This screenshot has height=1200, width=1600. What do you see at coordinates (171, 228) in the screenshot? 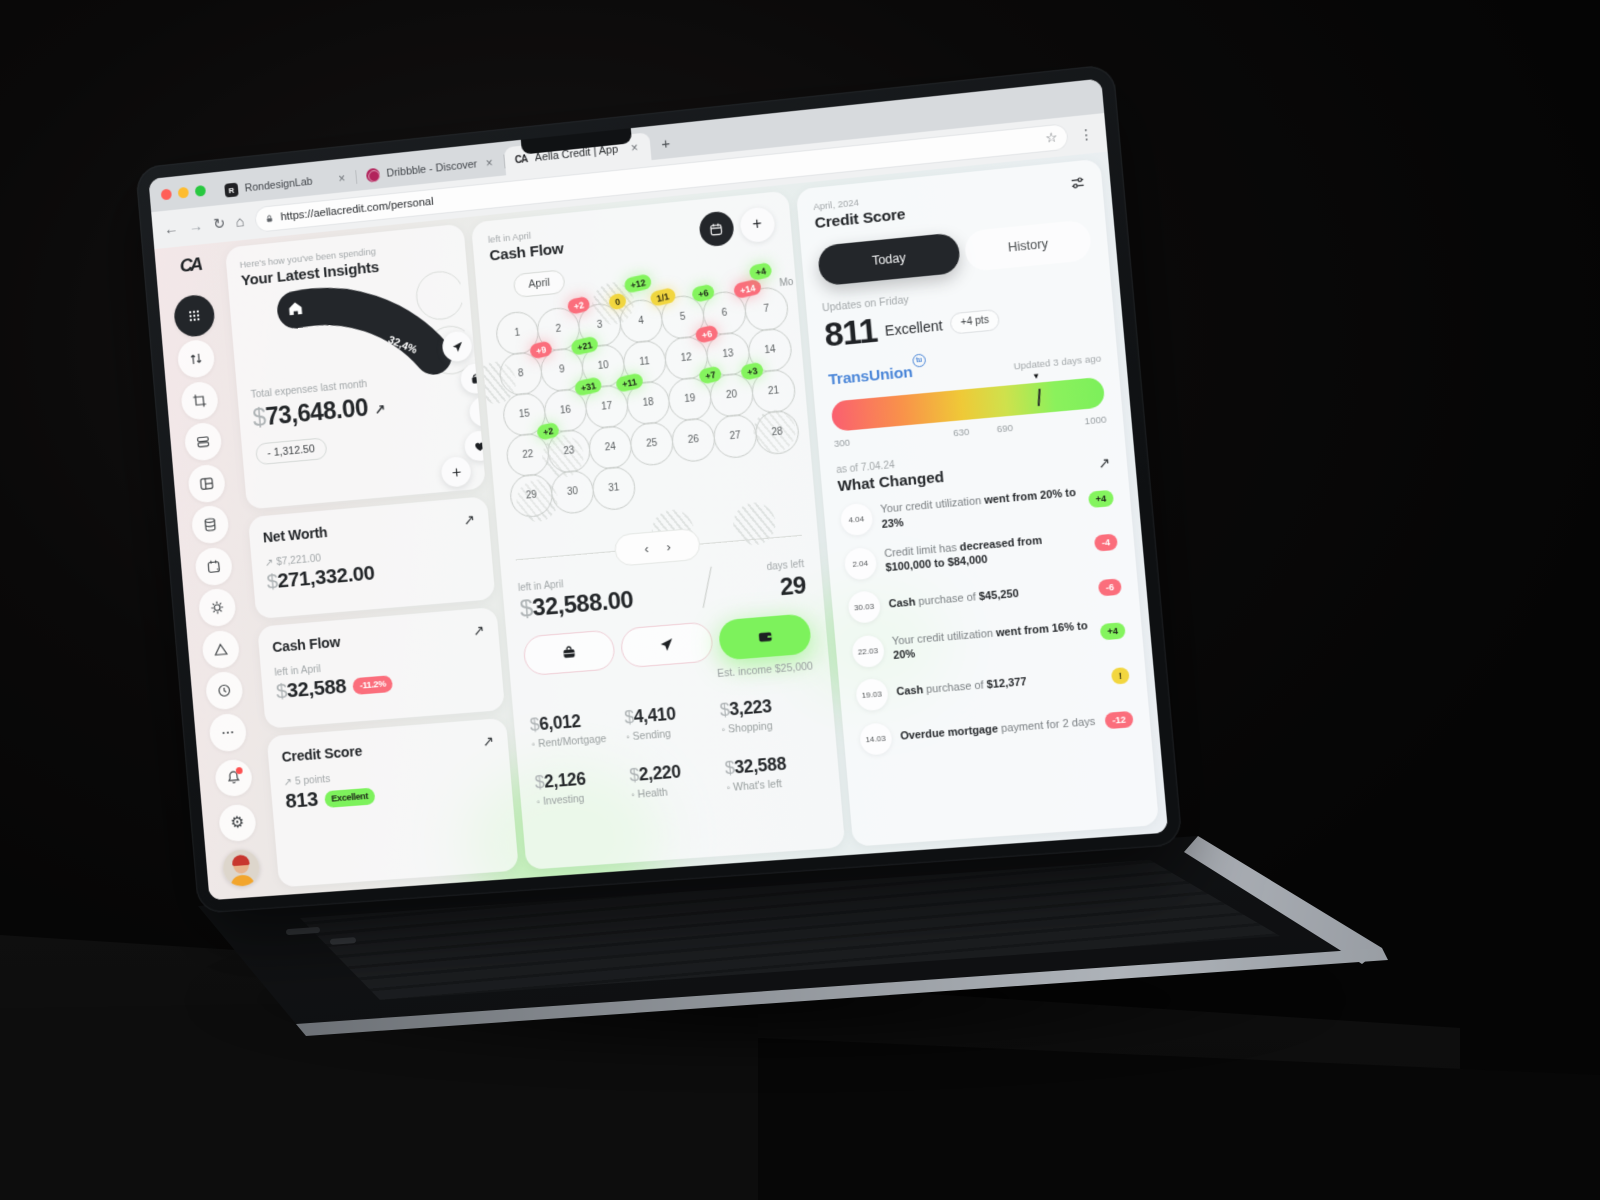
I see `back-icon: ←` at bounding box center [171, 228].